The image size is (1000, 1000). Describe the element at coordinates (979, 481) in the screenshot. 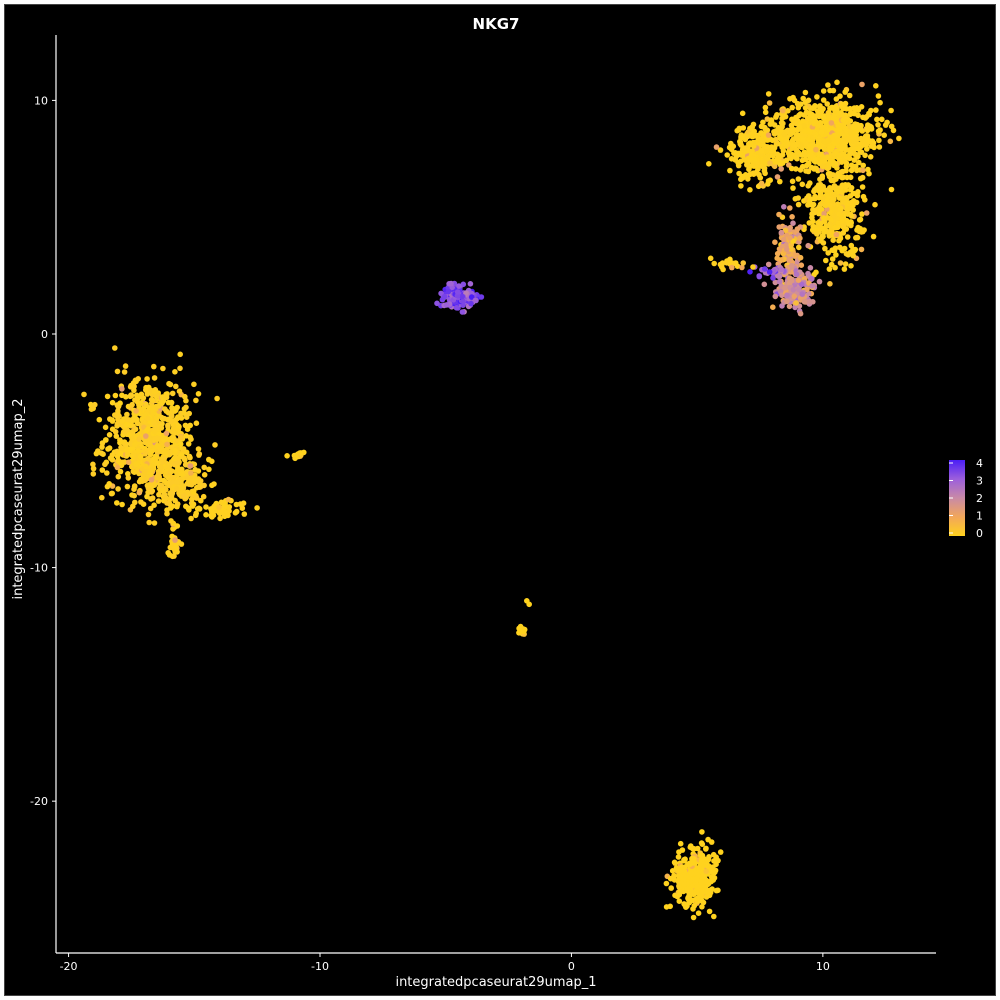

I see `colorbar-tick-label: 3` at that location.